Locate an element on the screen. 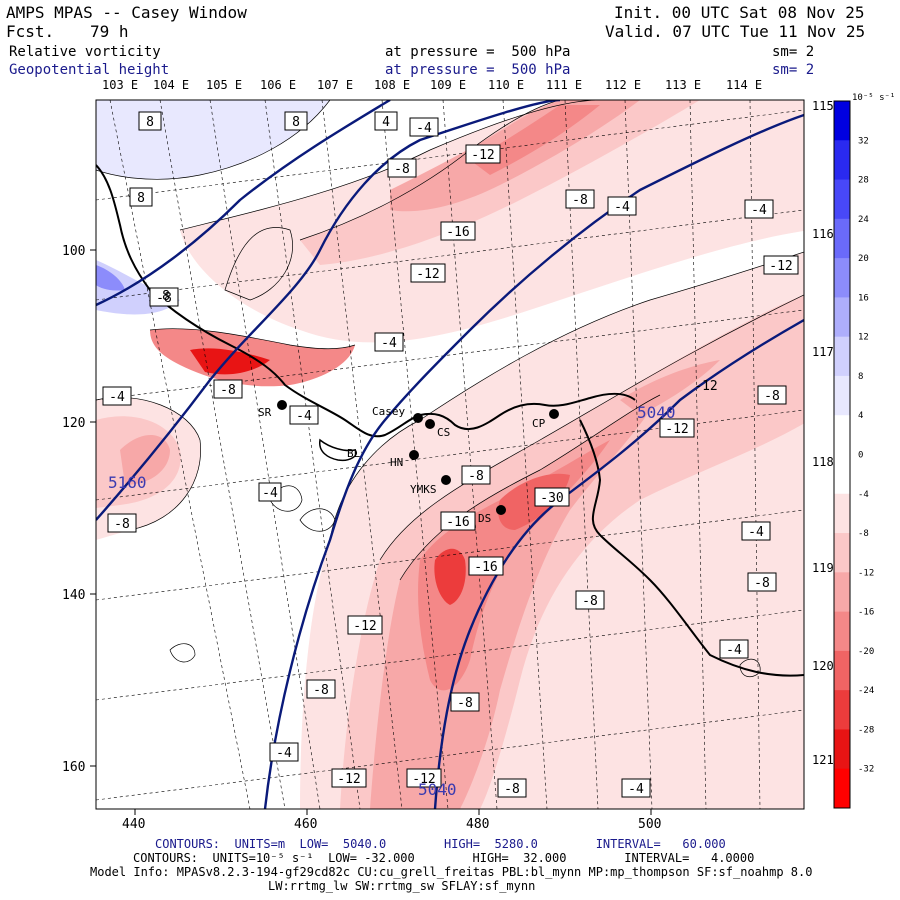 The width and height of the screenshot is (900, 900). colorbar-tick-label: -24 is located at coordinates (866, 691).